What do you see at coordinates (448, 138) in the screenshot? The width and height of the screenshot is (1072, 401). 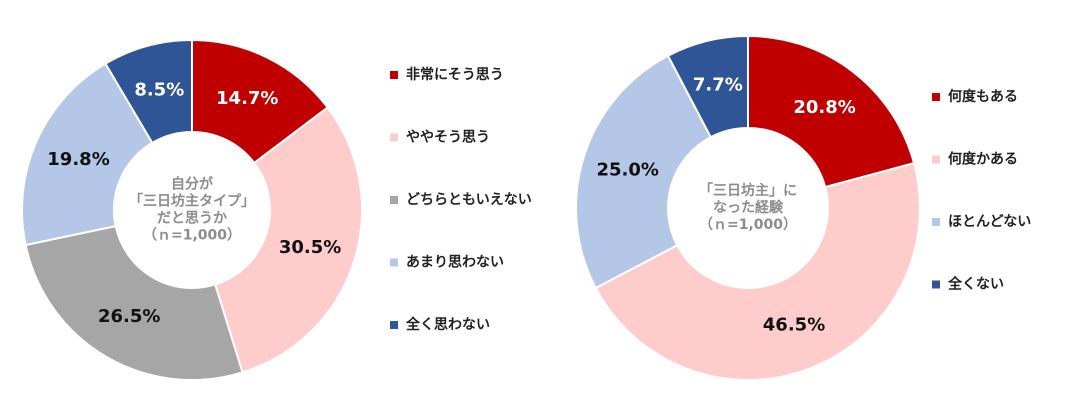 I see `legend-label: ややそう思う` at bounding box center [448, 138].